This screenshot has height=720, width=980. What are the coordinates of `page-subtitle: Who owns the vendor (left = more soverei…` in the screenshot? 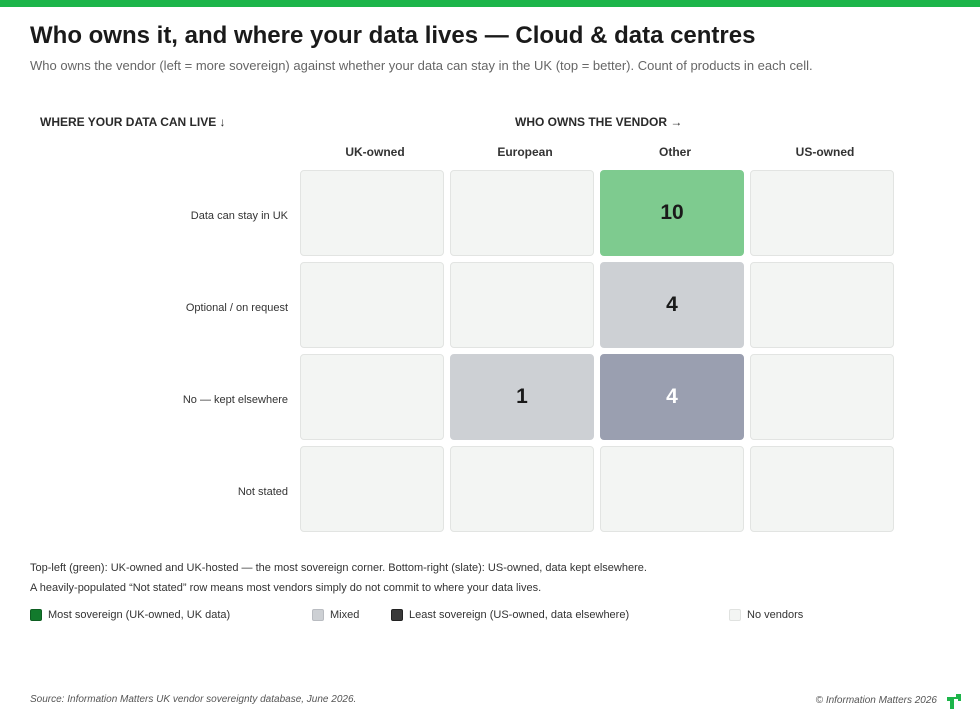 It's located at (421, 65).